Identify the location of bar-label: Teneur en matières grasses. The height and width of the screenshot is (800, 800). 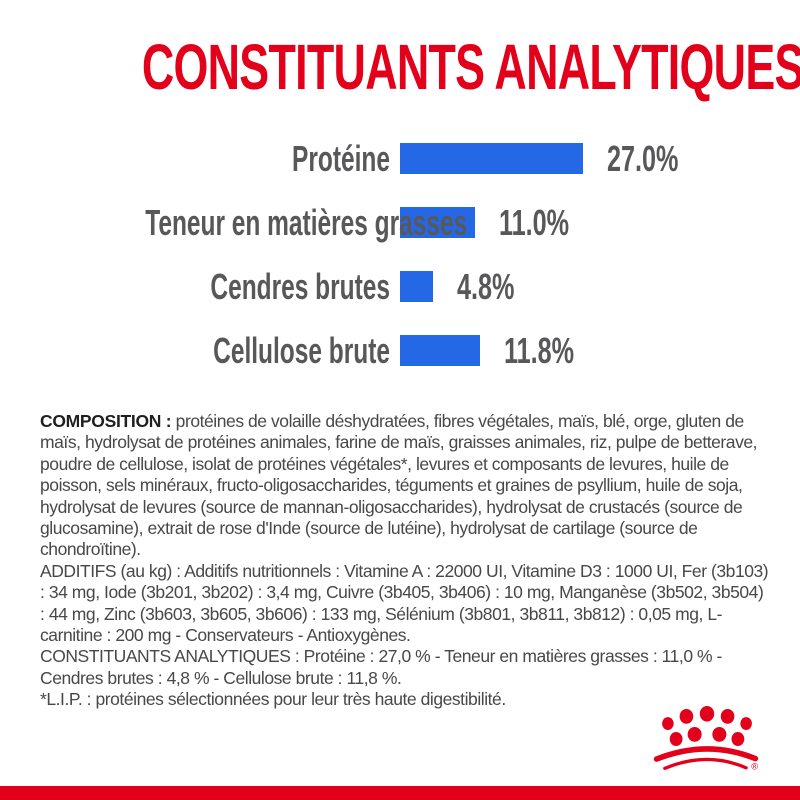
(306, 222).